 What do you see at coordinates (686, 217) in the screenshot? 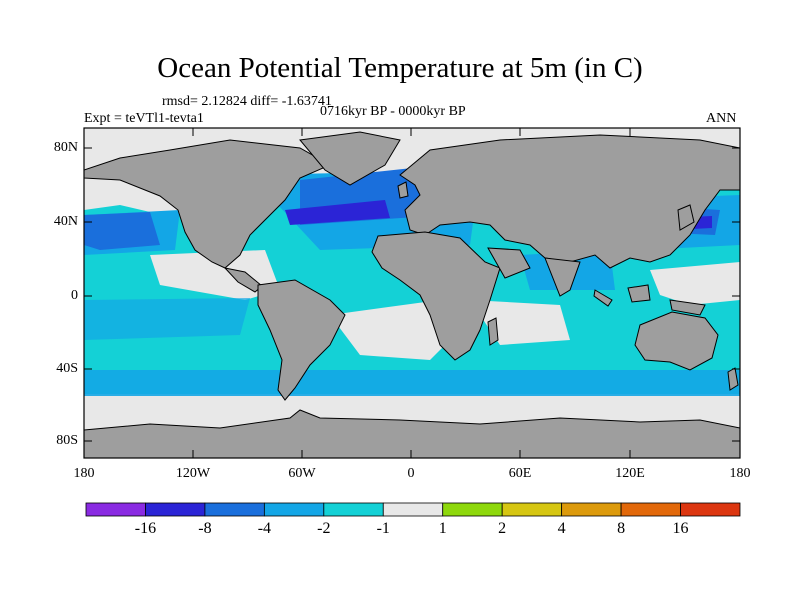
I see `japan` at bounding box center [686, 217].